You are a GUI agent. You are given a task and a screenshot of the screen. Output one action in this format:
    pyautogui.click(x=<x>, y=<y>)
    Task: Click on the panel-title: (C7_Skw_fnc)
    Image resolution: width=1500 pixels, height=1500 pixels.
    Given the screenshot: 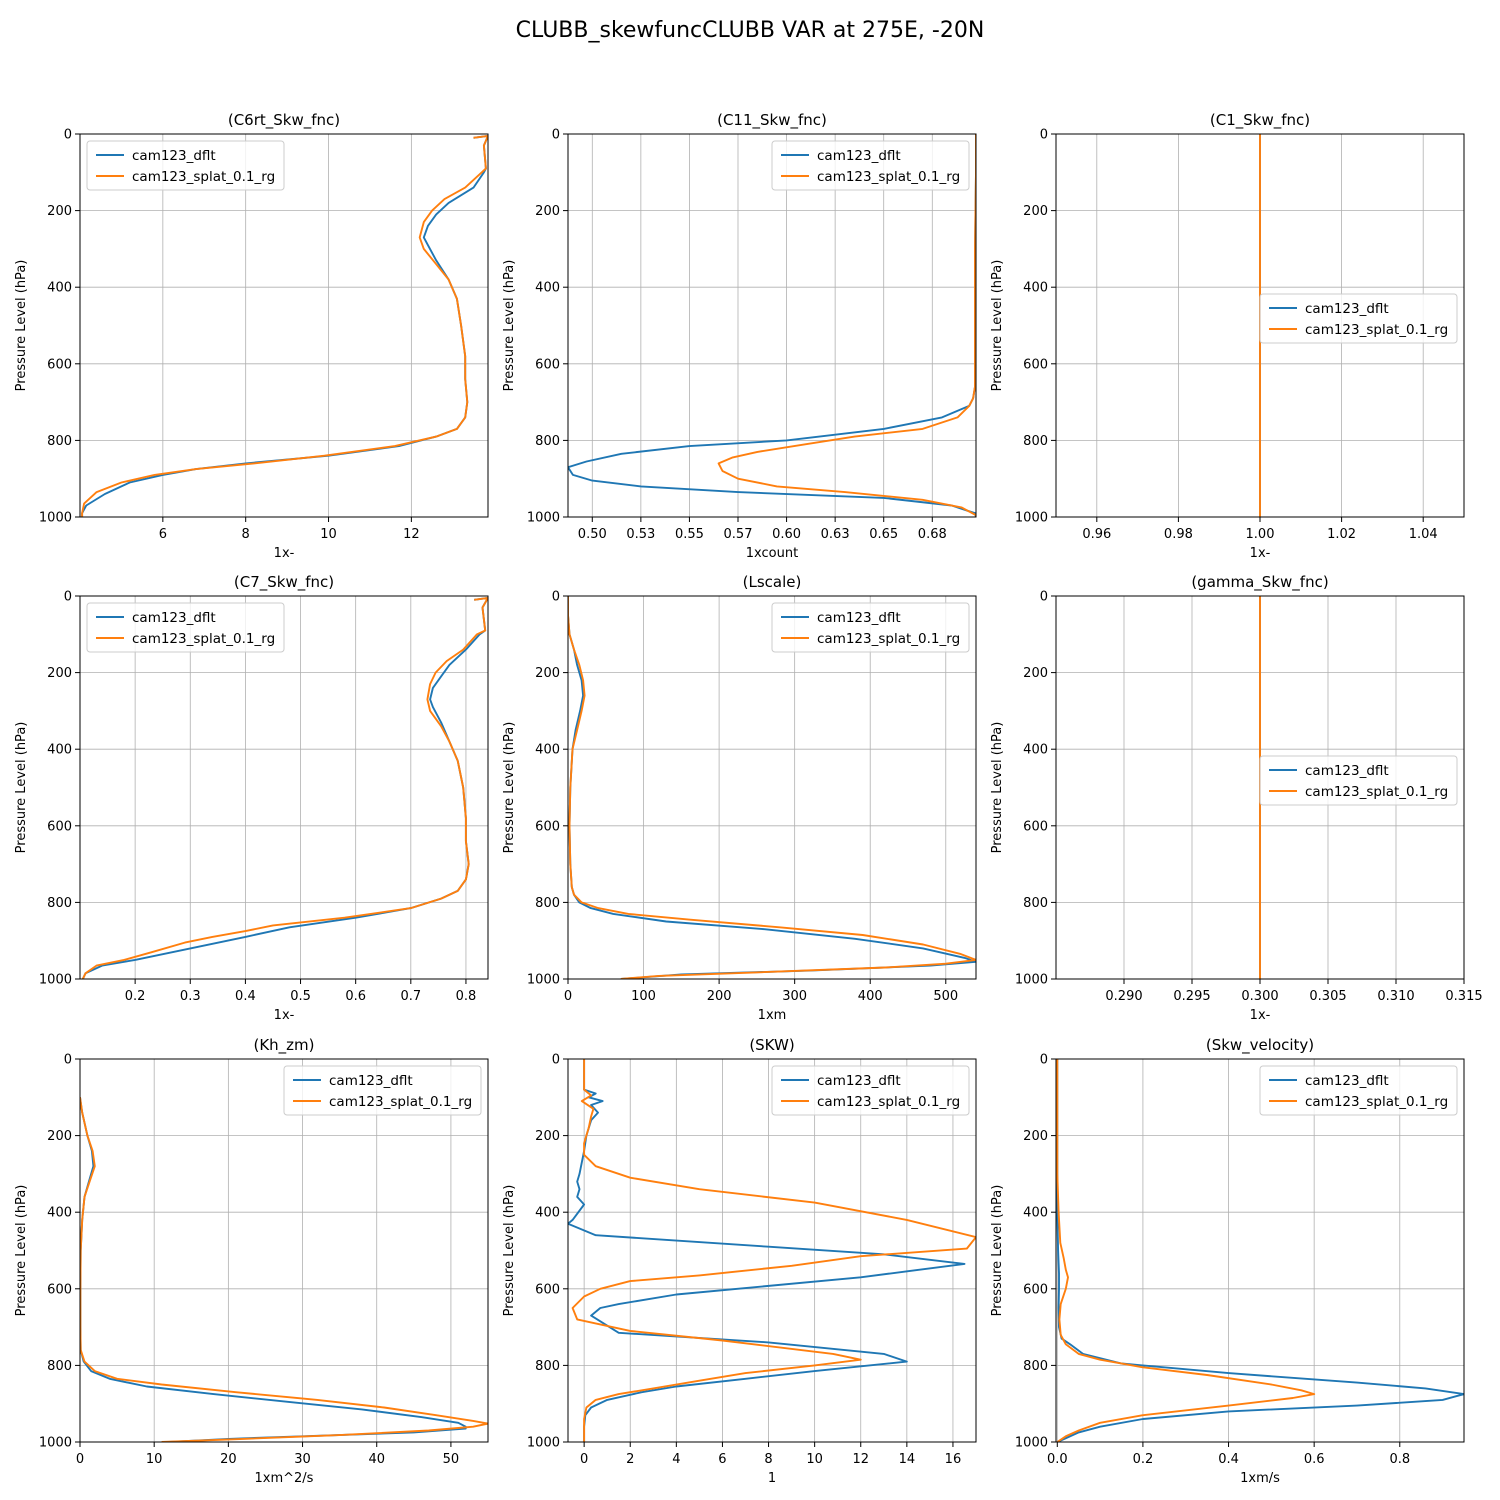 What is the action you would take?
    pyautogui.click(x=284, y=582)
    